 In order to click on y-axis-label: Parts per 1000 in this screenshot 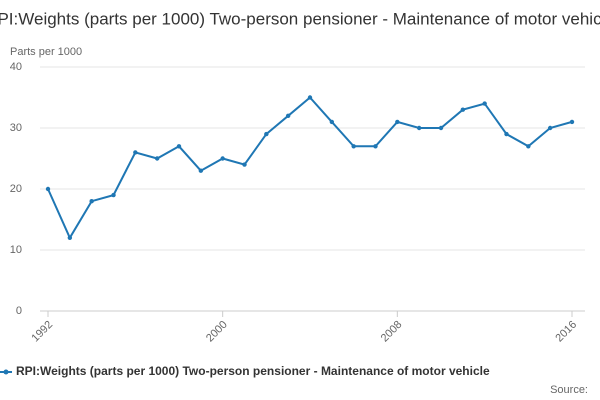, I will do `click(46, 52)`.